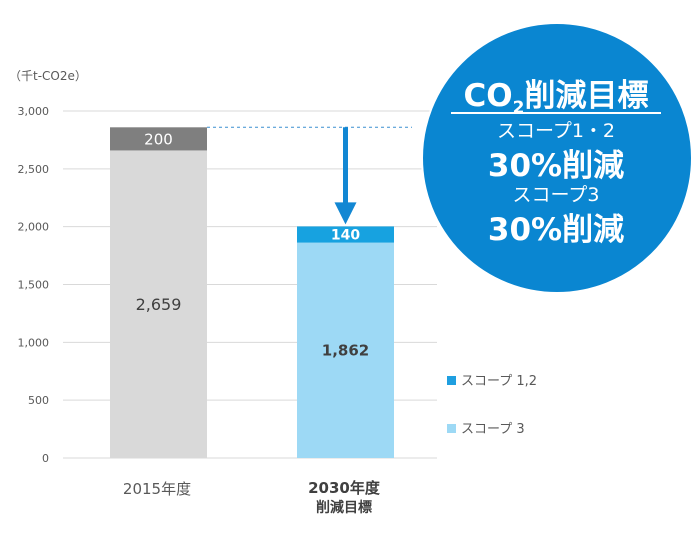 The width and height of the screenshot is (700, 539). What do you see at coordinates (253, 244) in the screenshot?
I see `value-labels: 2,659 200 1,862 140` at bounding box center [253, 244].